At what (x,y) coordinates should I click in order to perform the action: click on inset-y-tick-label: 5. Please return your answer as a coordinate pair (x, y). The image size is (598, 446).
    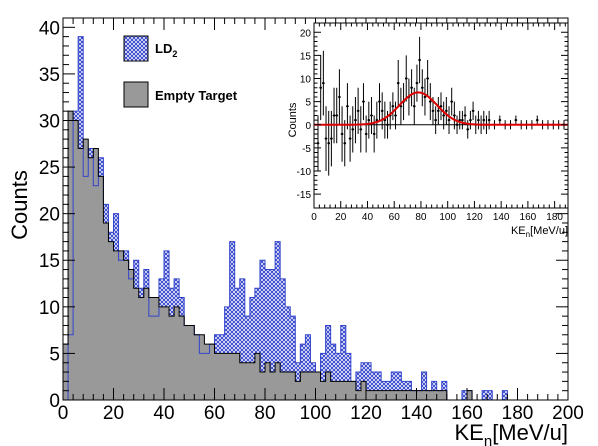
    Looking at the image, I should click on (308, 103).